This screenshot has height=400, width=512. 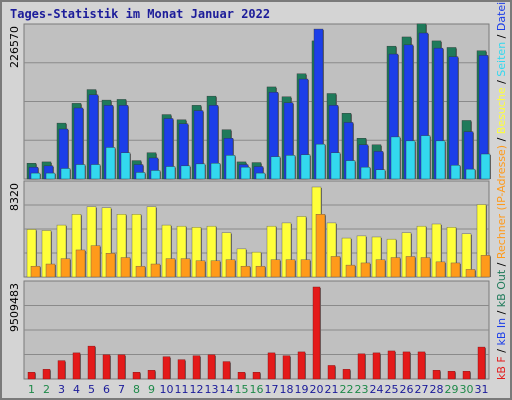 What do you see at coordinates (136, 389) in the screenshot?
I see `day-label-8: 8` at bounding box center [136, 389].